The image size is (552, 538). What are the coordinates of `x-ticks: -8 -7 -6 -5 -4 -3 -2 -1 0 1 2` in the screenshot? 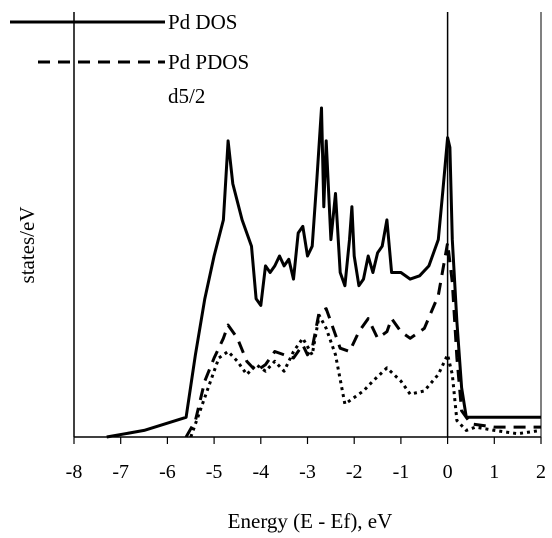 It's located at (306, 460).